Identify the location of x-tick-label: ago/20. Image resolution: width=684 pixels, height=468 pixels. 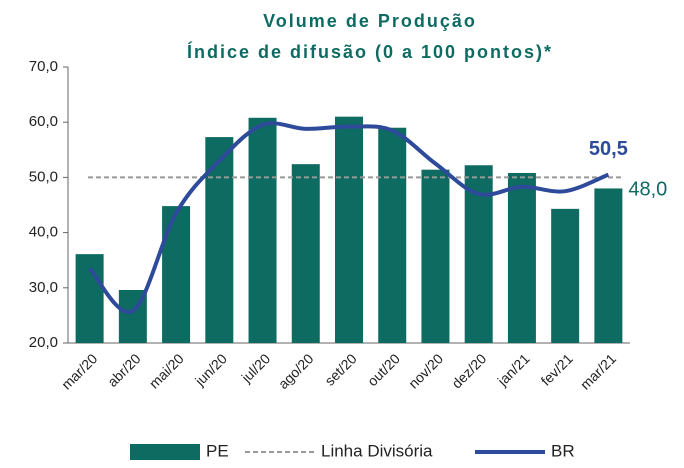
(296, 371).